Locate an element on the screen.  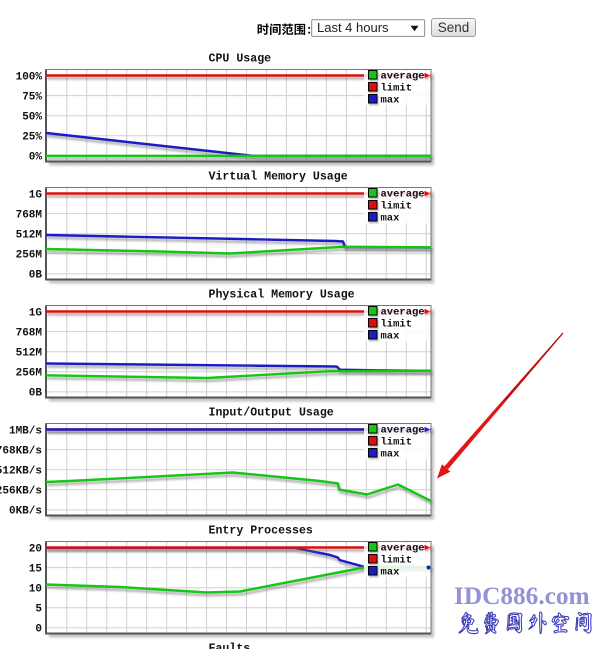
svg-text: 0KB/s is located at coordinates (25, 512).